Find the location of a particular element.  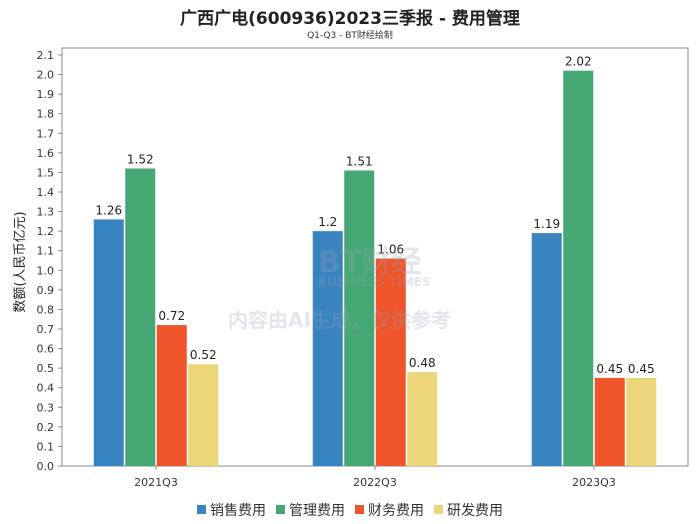

y-tick-label: 0.9 is located at coordinates (46, 290).